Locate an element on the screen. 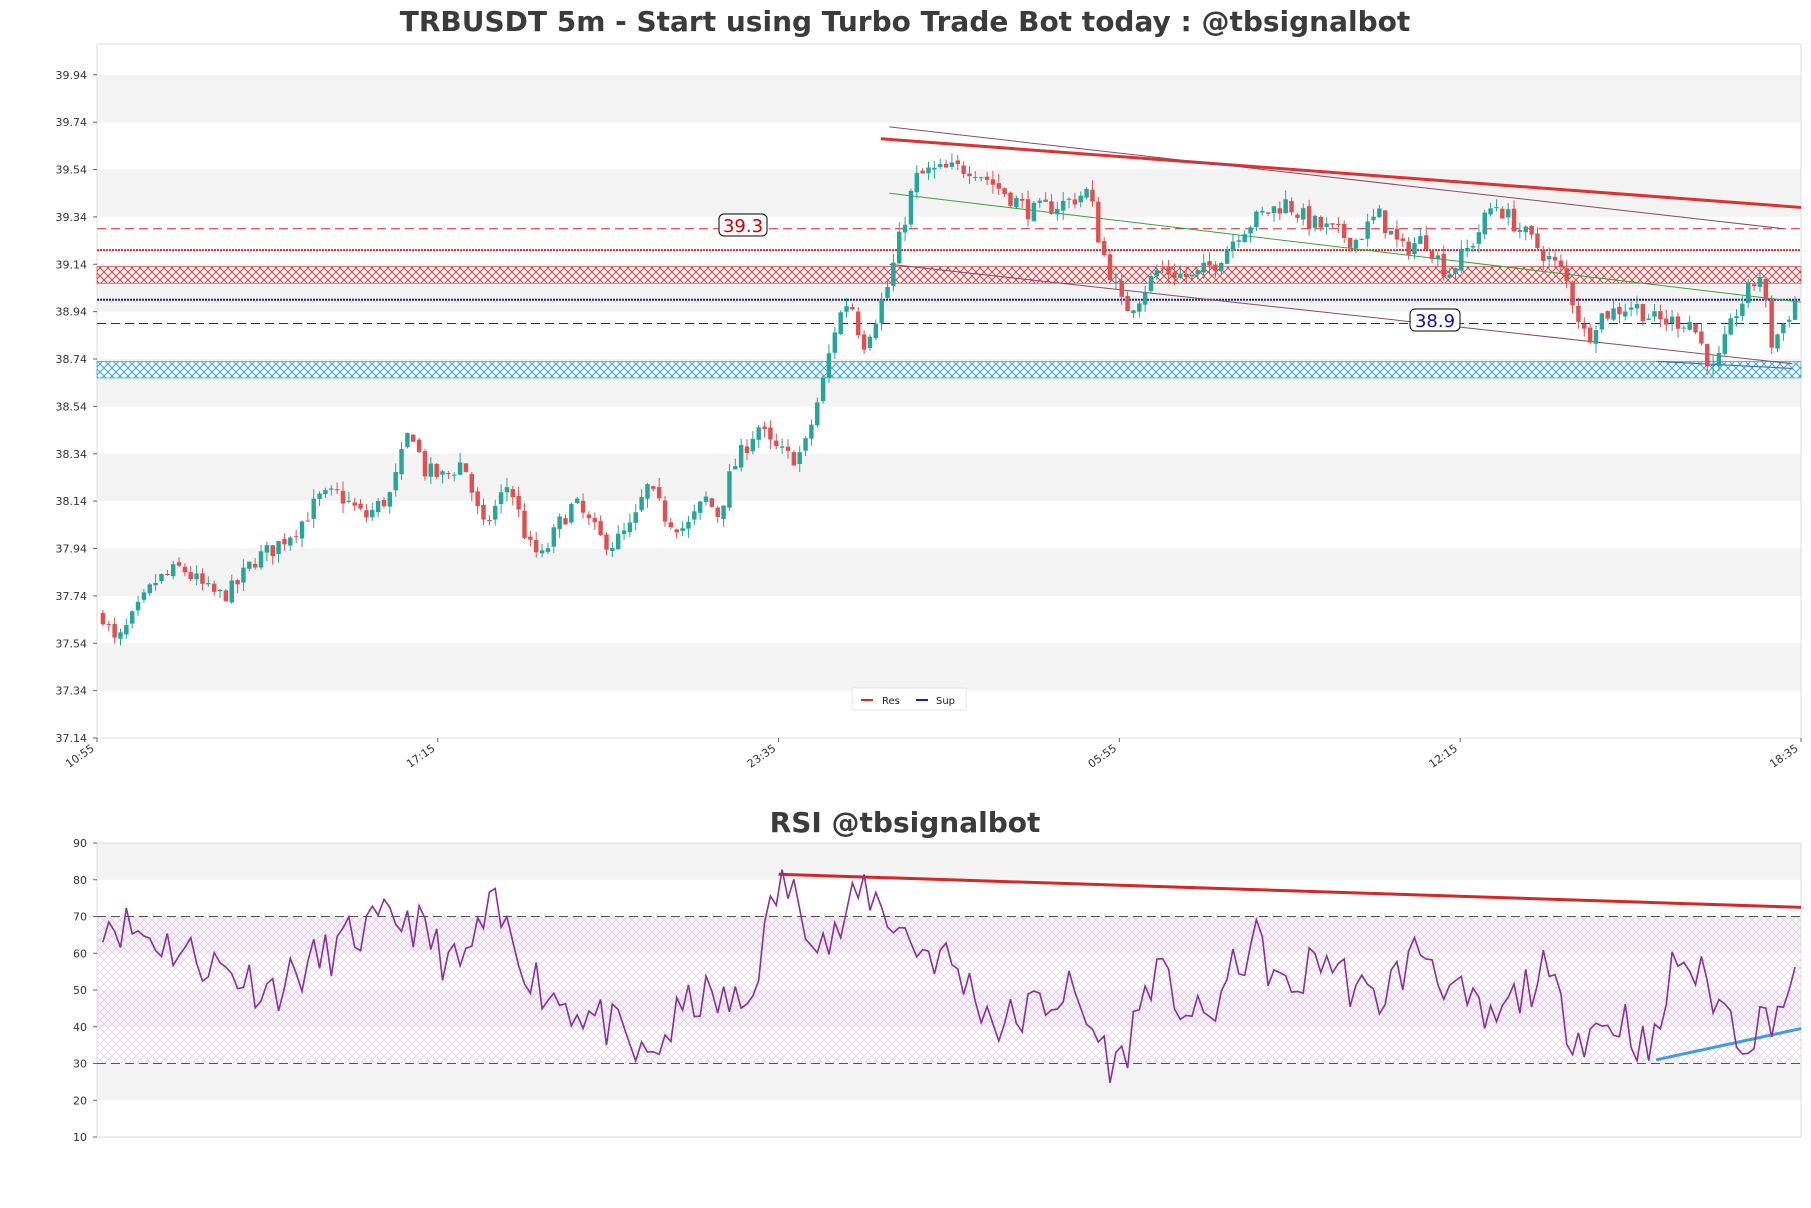 This screenshot has height=1208, width=1811. annotation-sup-label: 38.9 is located at coordinates (1435, 321).